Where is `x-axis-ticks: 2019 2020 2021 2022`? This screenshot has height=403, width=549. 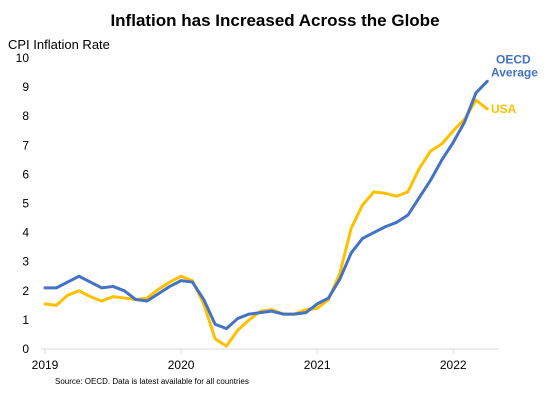
x-axis-ticks: 2019 2020 2021 2022 is located at coordinates (249, 360).